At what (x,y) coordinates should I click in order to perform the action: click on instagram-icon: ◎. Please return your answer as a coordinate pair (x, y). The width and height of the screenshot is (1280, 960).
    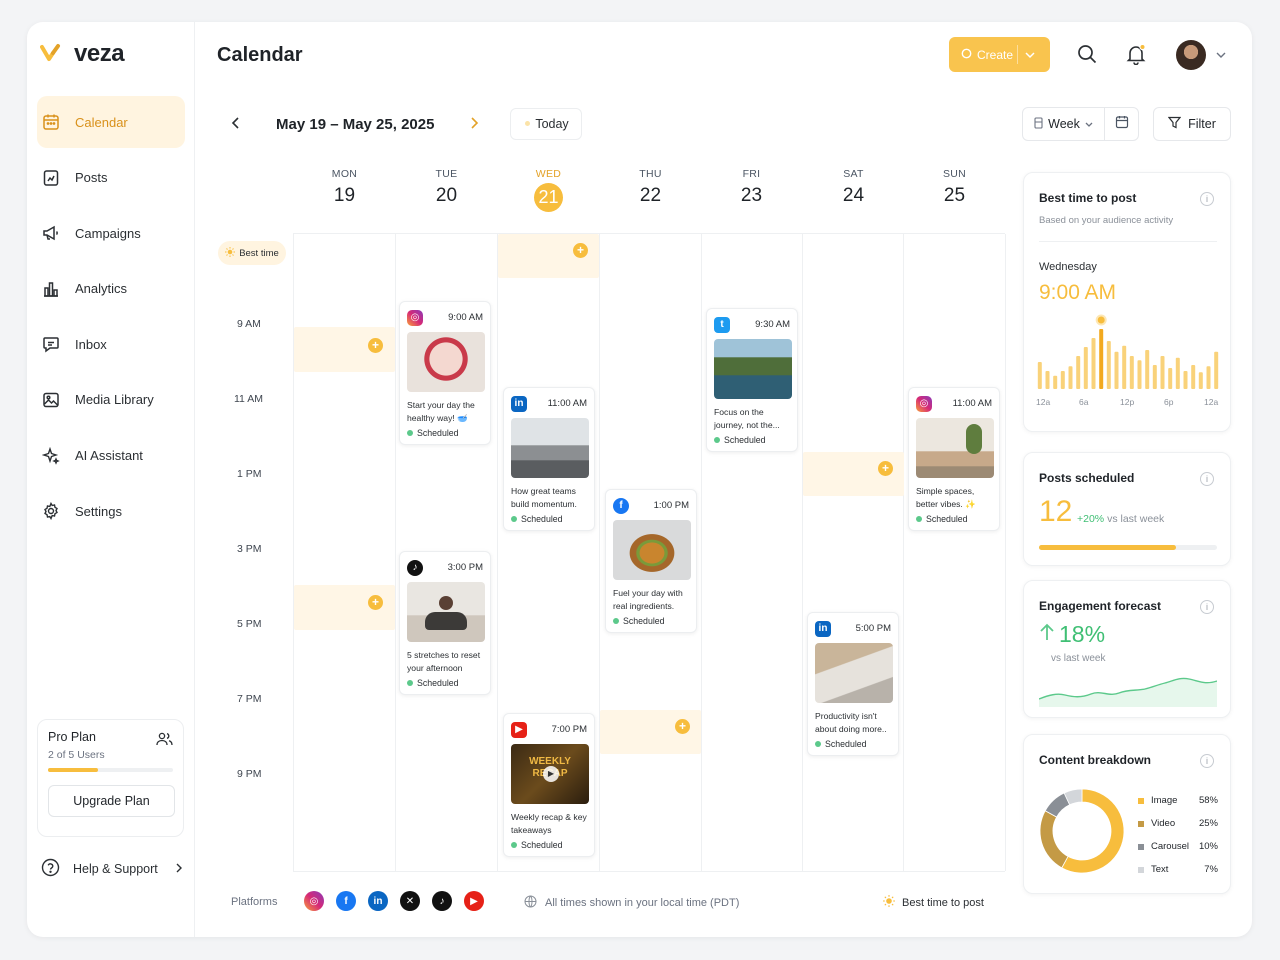
    Looking at the image, I should click on (314, 901).